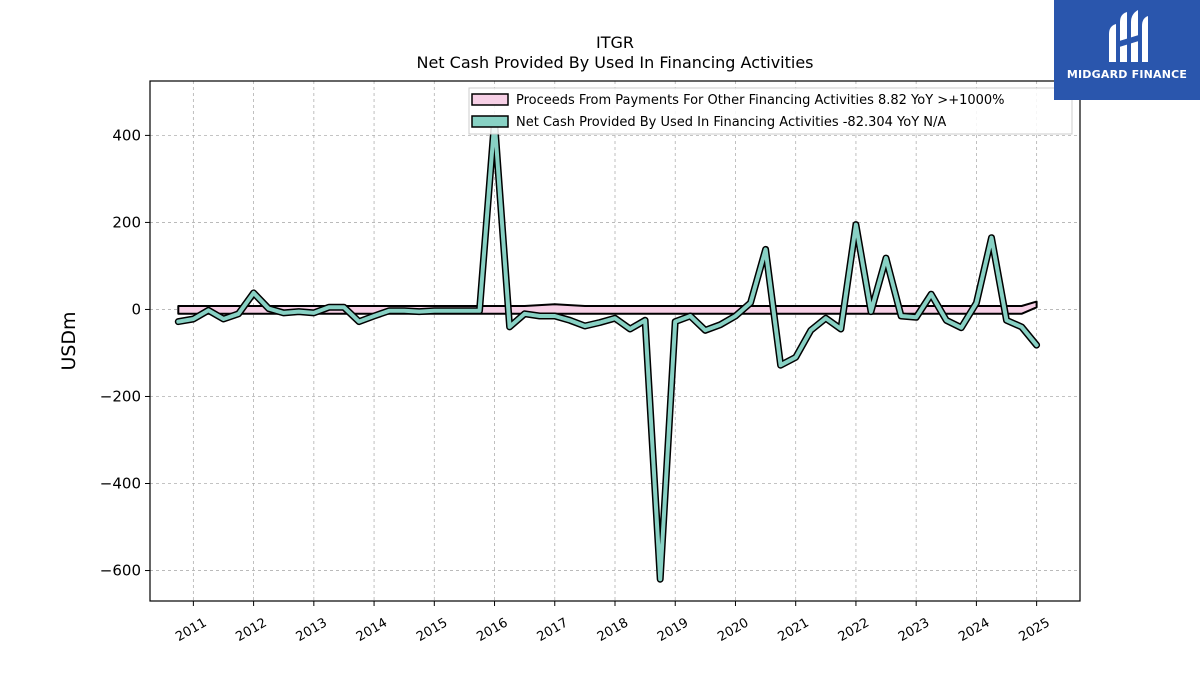 The image size is (1200, 675). What do you see at coordinates (120, 396) in the screenshot?
I see `y-tick-label: −200` at bounding box center [120, 396].